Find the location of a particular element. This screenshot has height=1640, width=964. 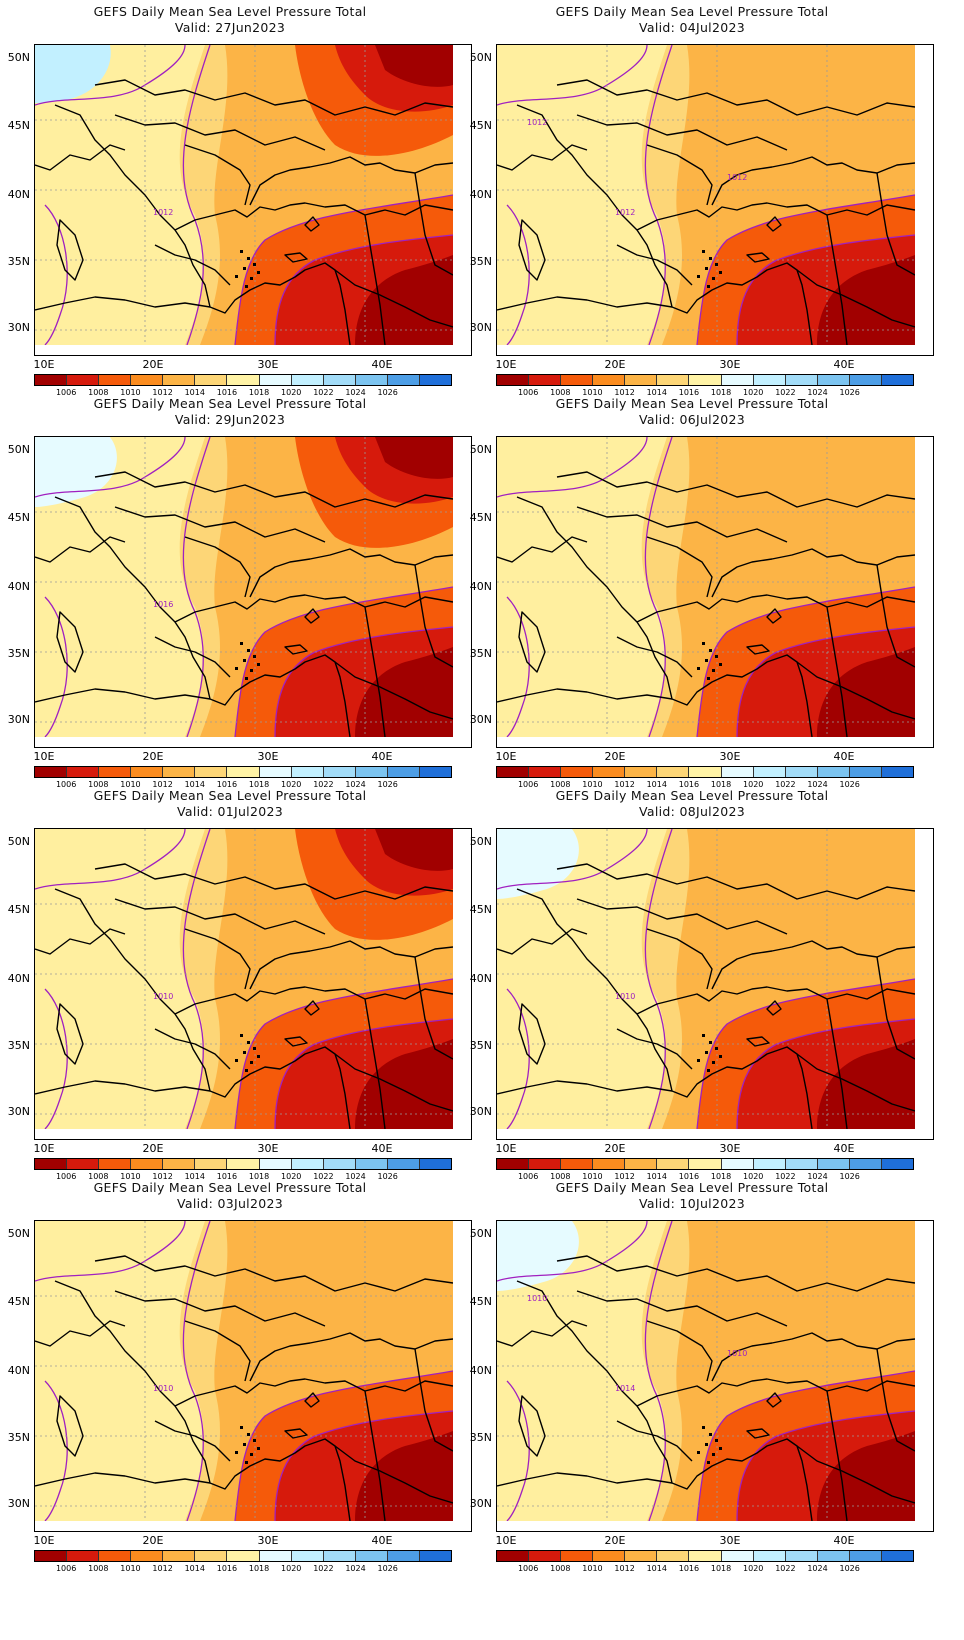

colorbar-label: 1010 is located at coordinates (130, 1568).